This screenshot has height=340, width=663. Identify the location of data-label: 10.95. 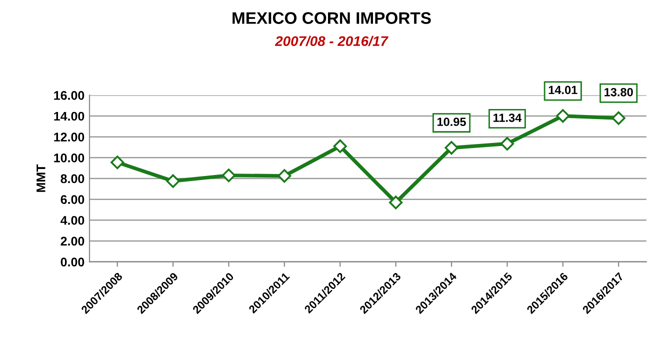
(451, 122).